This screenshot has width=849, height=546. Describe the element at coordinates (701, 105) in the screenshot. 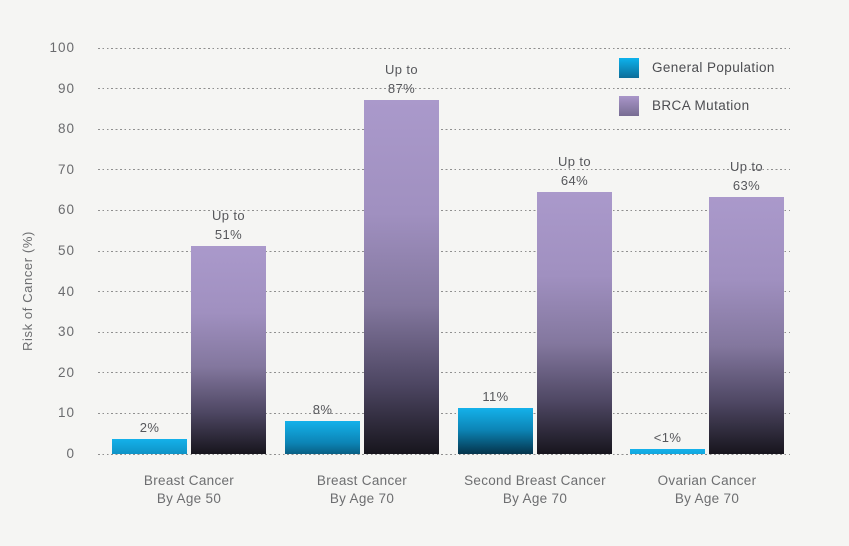

I see `legend-label: BRCA Mutation` at that location.